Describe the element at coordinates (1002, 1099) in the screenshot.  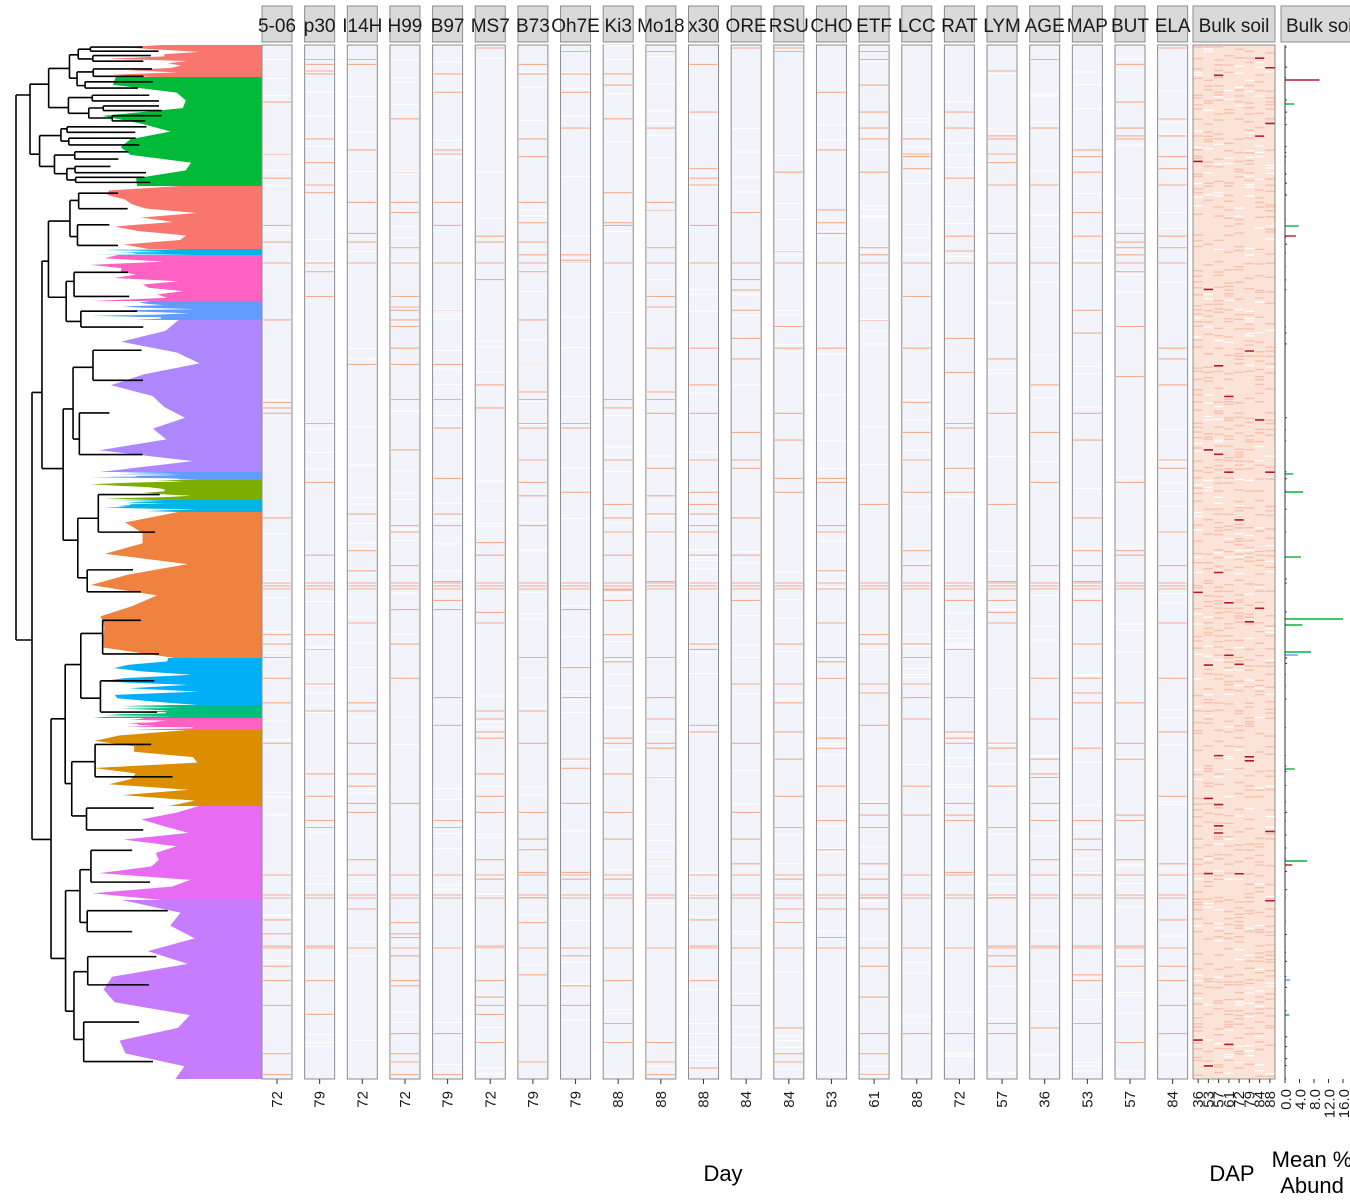
I see `panel-day-tick-label: 57` at that location.